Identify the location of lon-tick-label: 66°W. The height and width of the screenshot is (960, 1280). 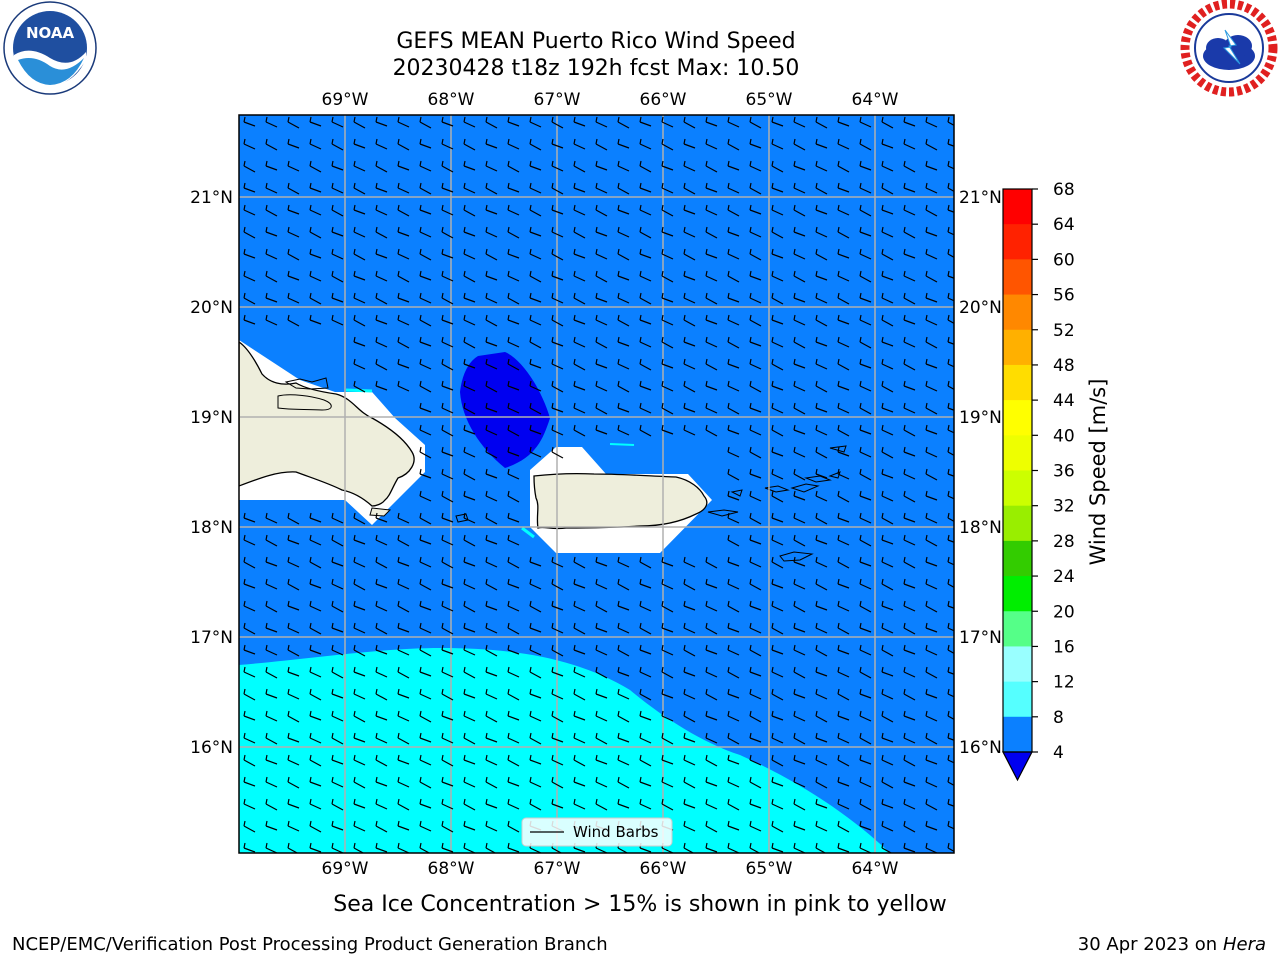
(663, 100).